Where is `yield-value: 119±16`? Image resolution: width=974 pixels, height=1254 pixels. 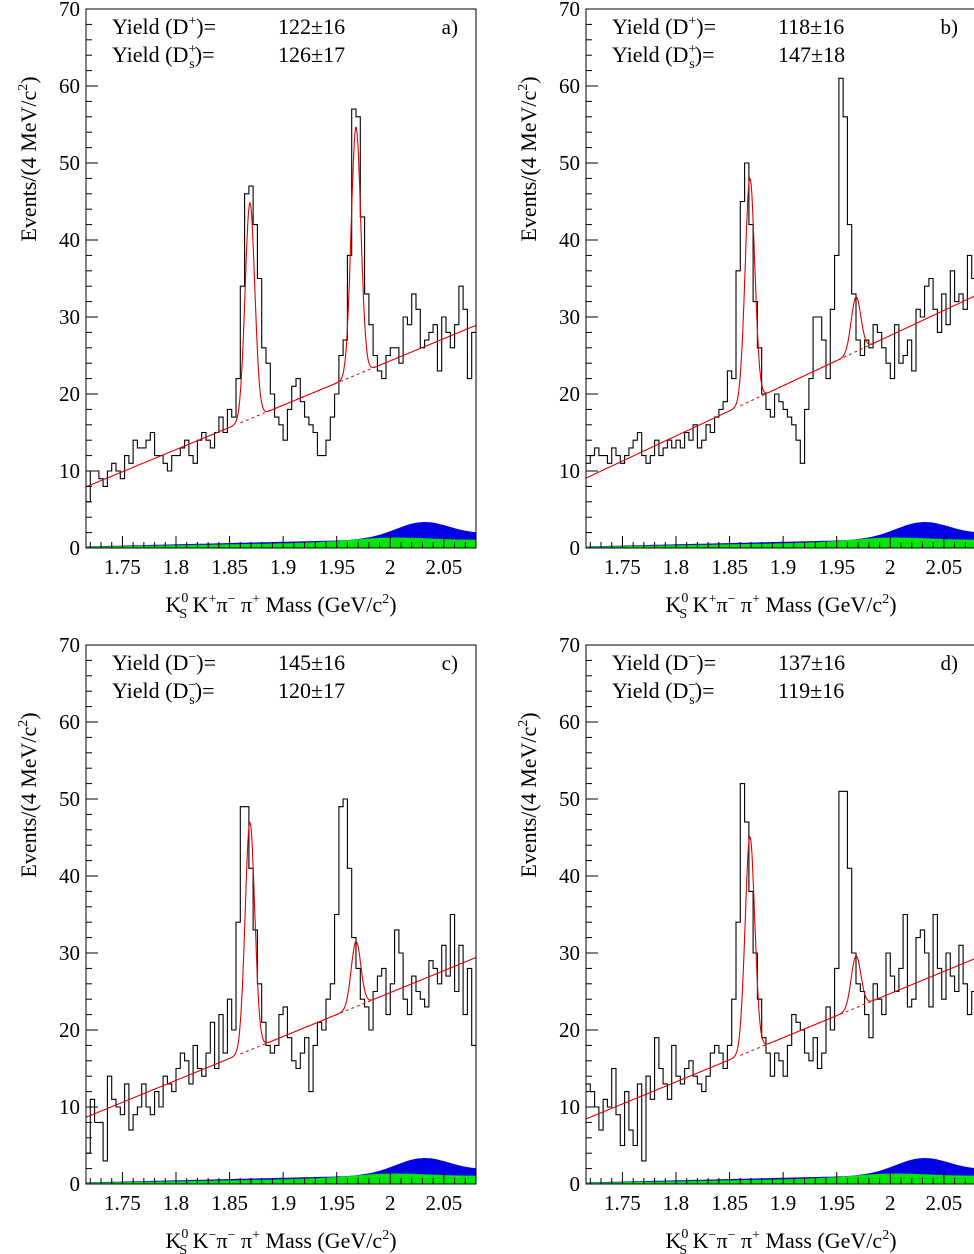 yield-value: 119±16 is located at coordinates (811, 690).